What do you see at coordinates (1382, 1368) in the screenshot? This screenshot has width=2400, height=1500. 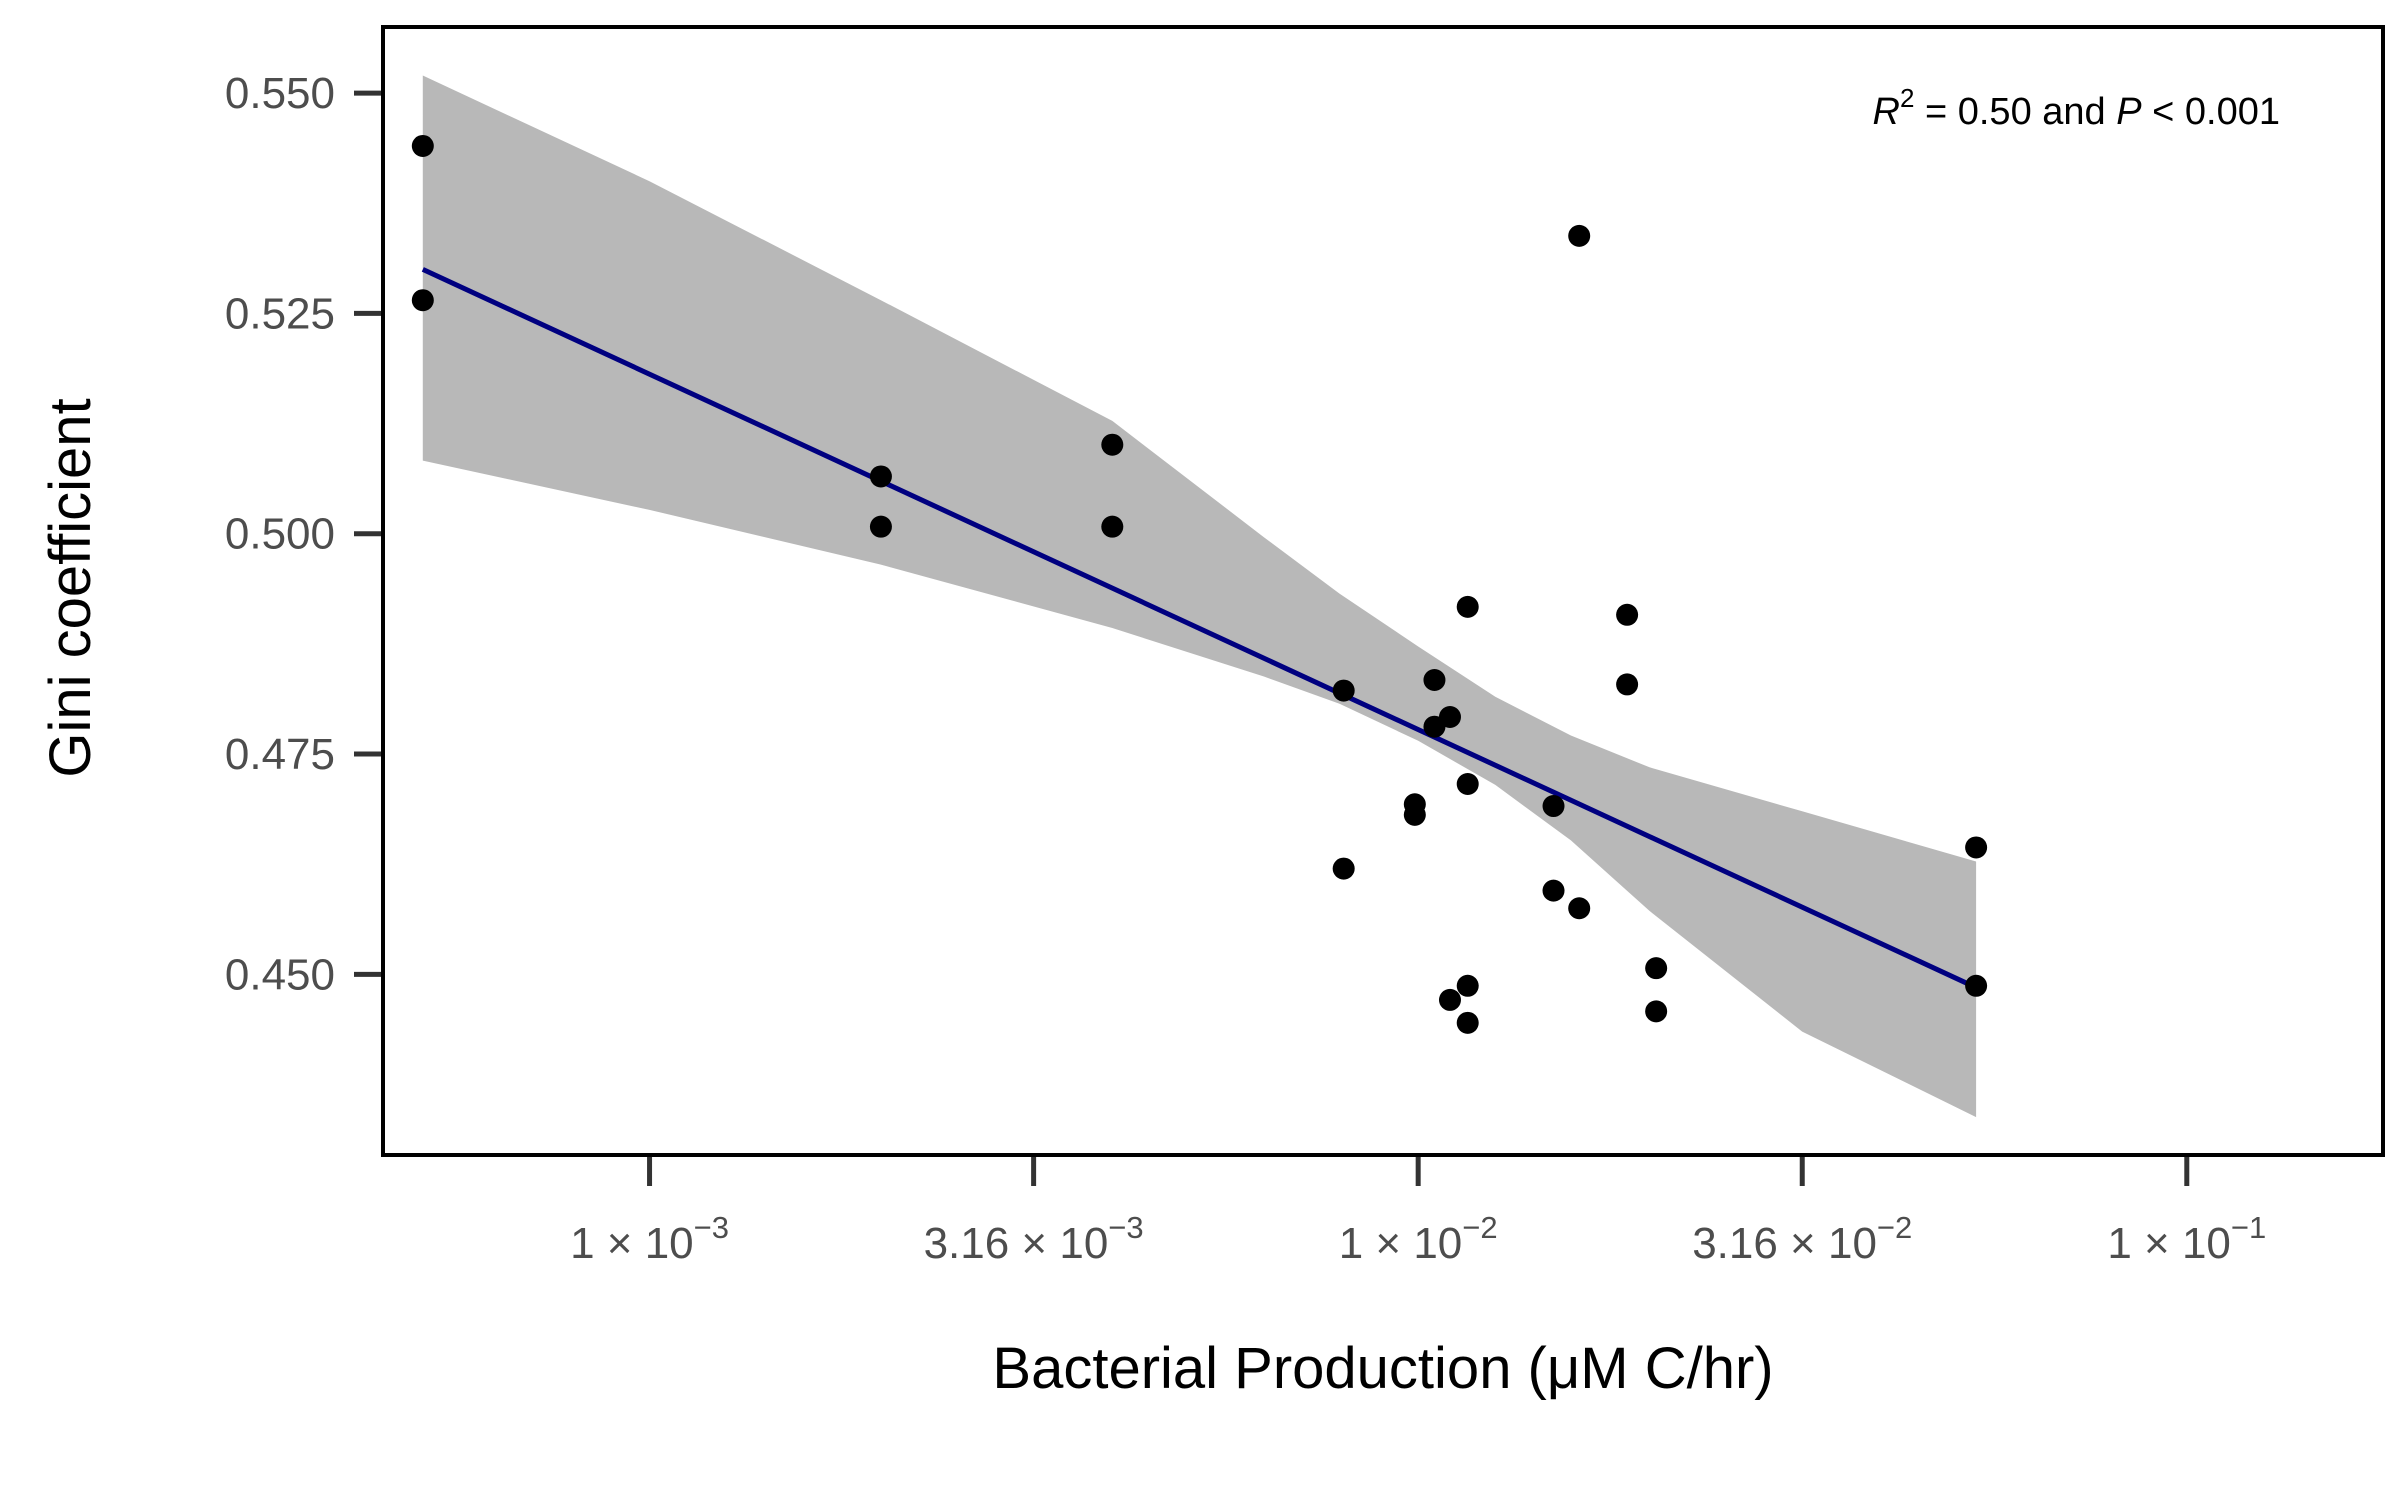 I see `x-axis-title: Bacterial Production (μM C/hr)` at bounding box center [1382, 1368].